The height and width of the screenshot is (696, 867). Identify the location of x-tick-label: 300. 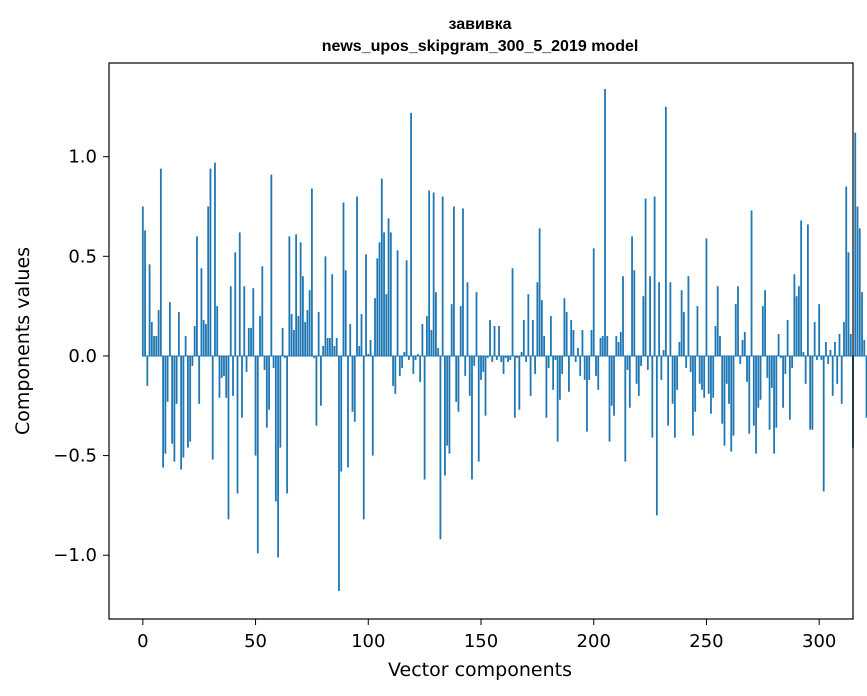
(819, 641).